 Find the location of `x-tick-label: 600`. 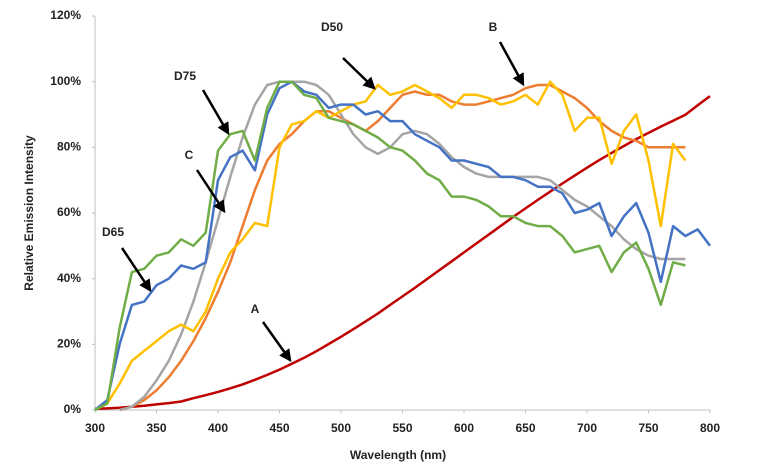

x-tick-label: 600 is located at coordinates (464, 428).